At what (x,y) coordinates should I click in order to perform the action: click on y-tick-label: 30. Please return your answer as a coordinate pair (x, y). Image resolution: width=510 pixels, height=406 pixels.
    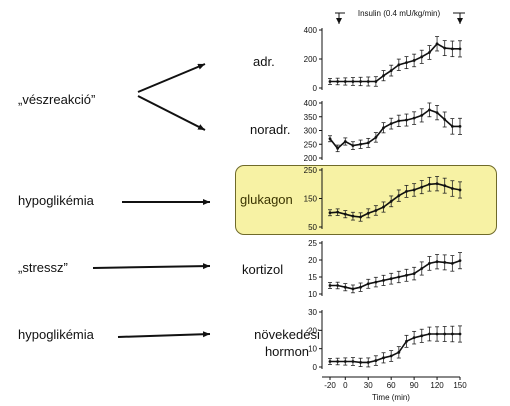
    Looking at the image, I should click on (312, 312).